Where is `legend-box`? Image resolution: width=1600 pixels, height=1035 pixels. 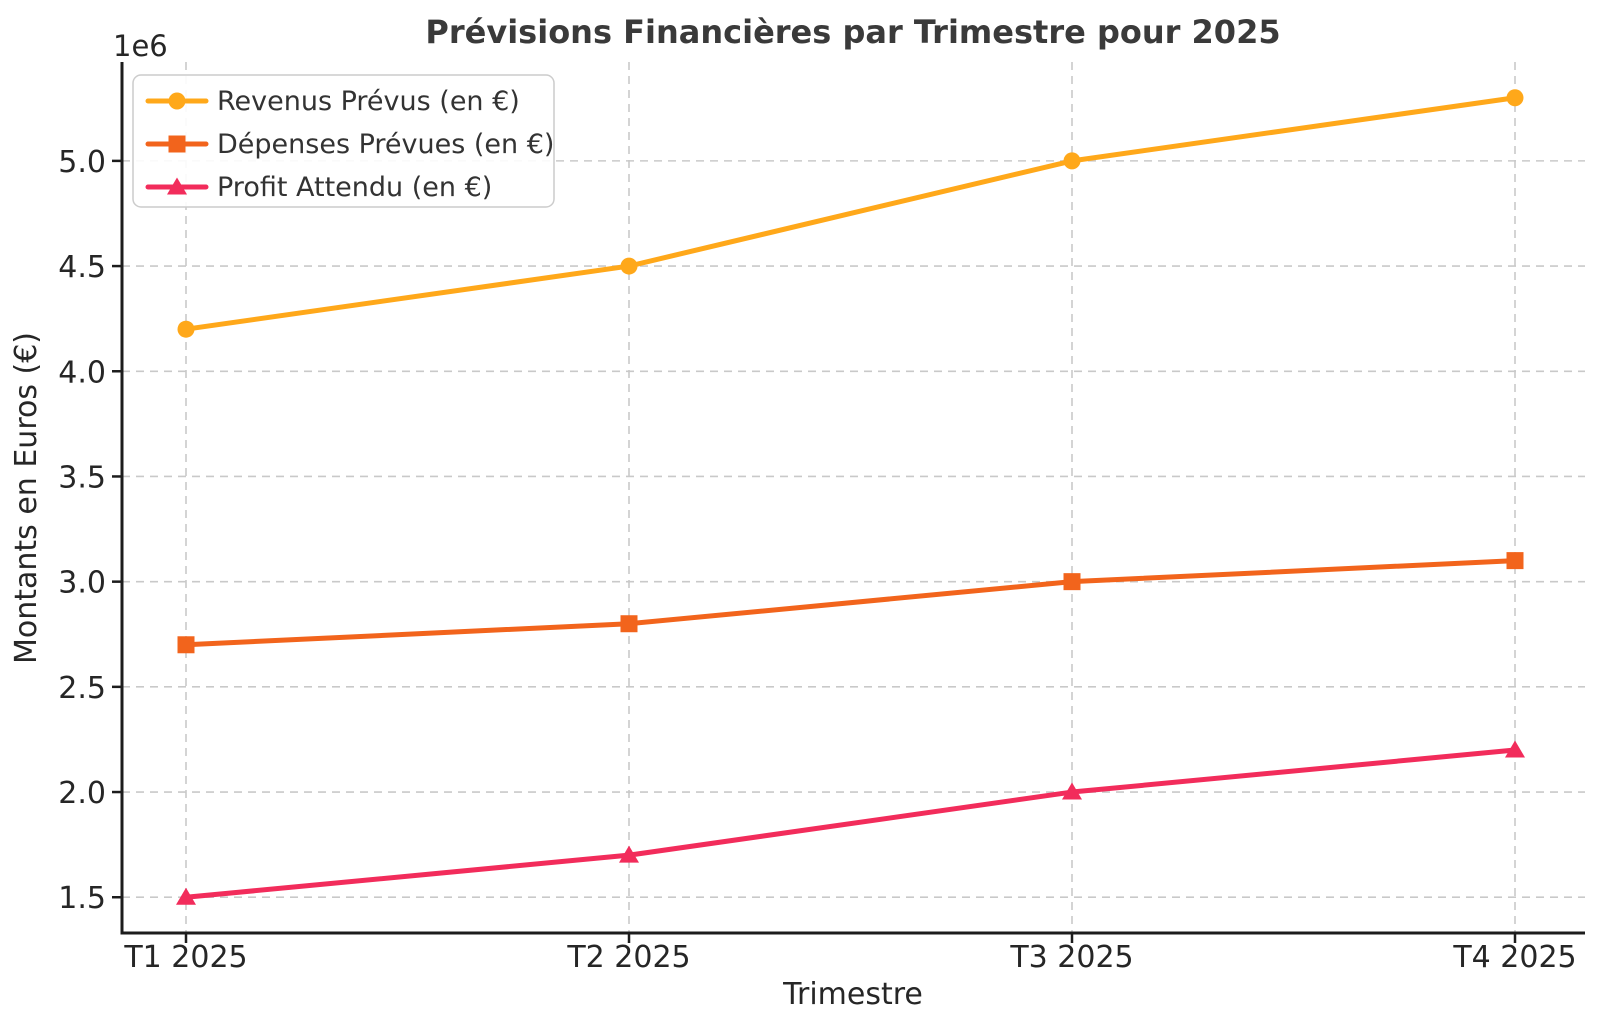
legend-box is located at coordinates (343, 141).